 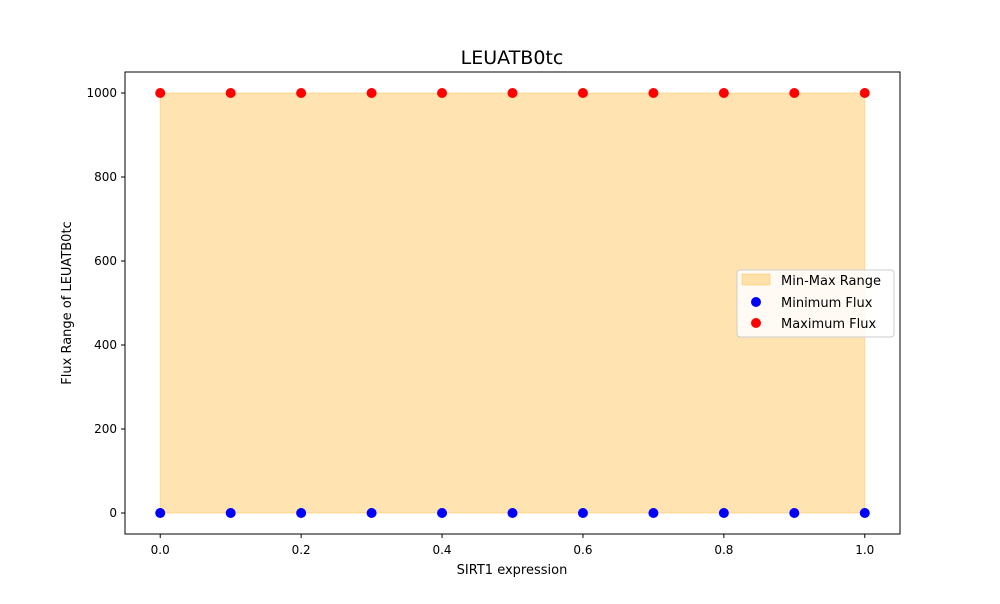 What do you see at coordinates (67, 302) in the screenshot?
I see `y-axis-label: Flux Range of LEUATB0tc` at bounding box center [67, 302].